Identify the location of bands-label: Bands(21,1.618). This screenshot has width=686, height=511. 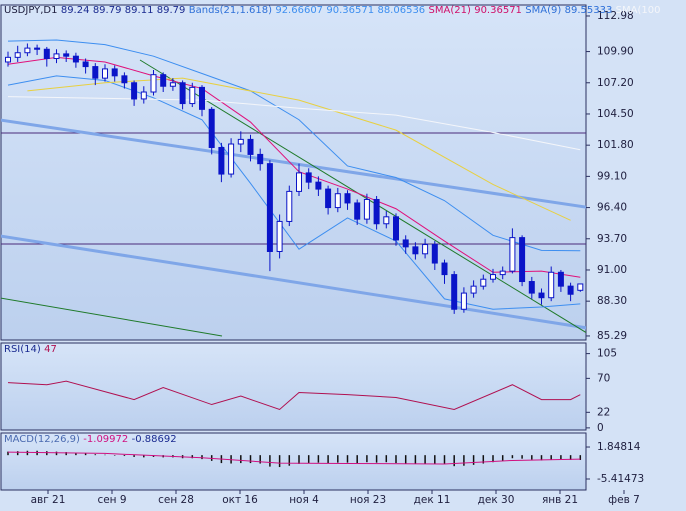
(230, 10).